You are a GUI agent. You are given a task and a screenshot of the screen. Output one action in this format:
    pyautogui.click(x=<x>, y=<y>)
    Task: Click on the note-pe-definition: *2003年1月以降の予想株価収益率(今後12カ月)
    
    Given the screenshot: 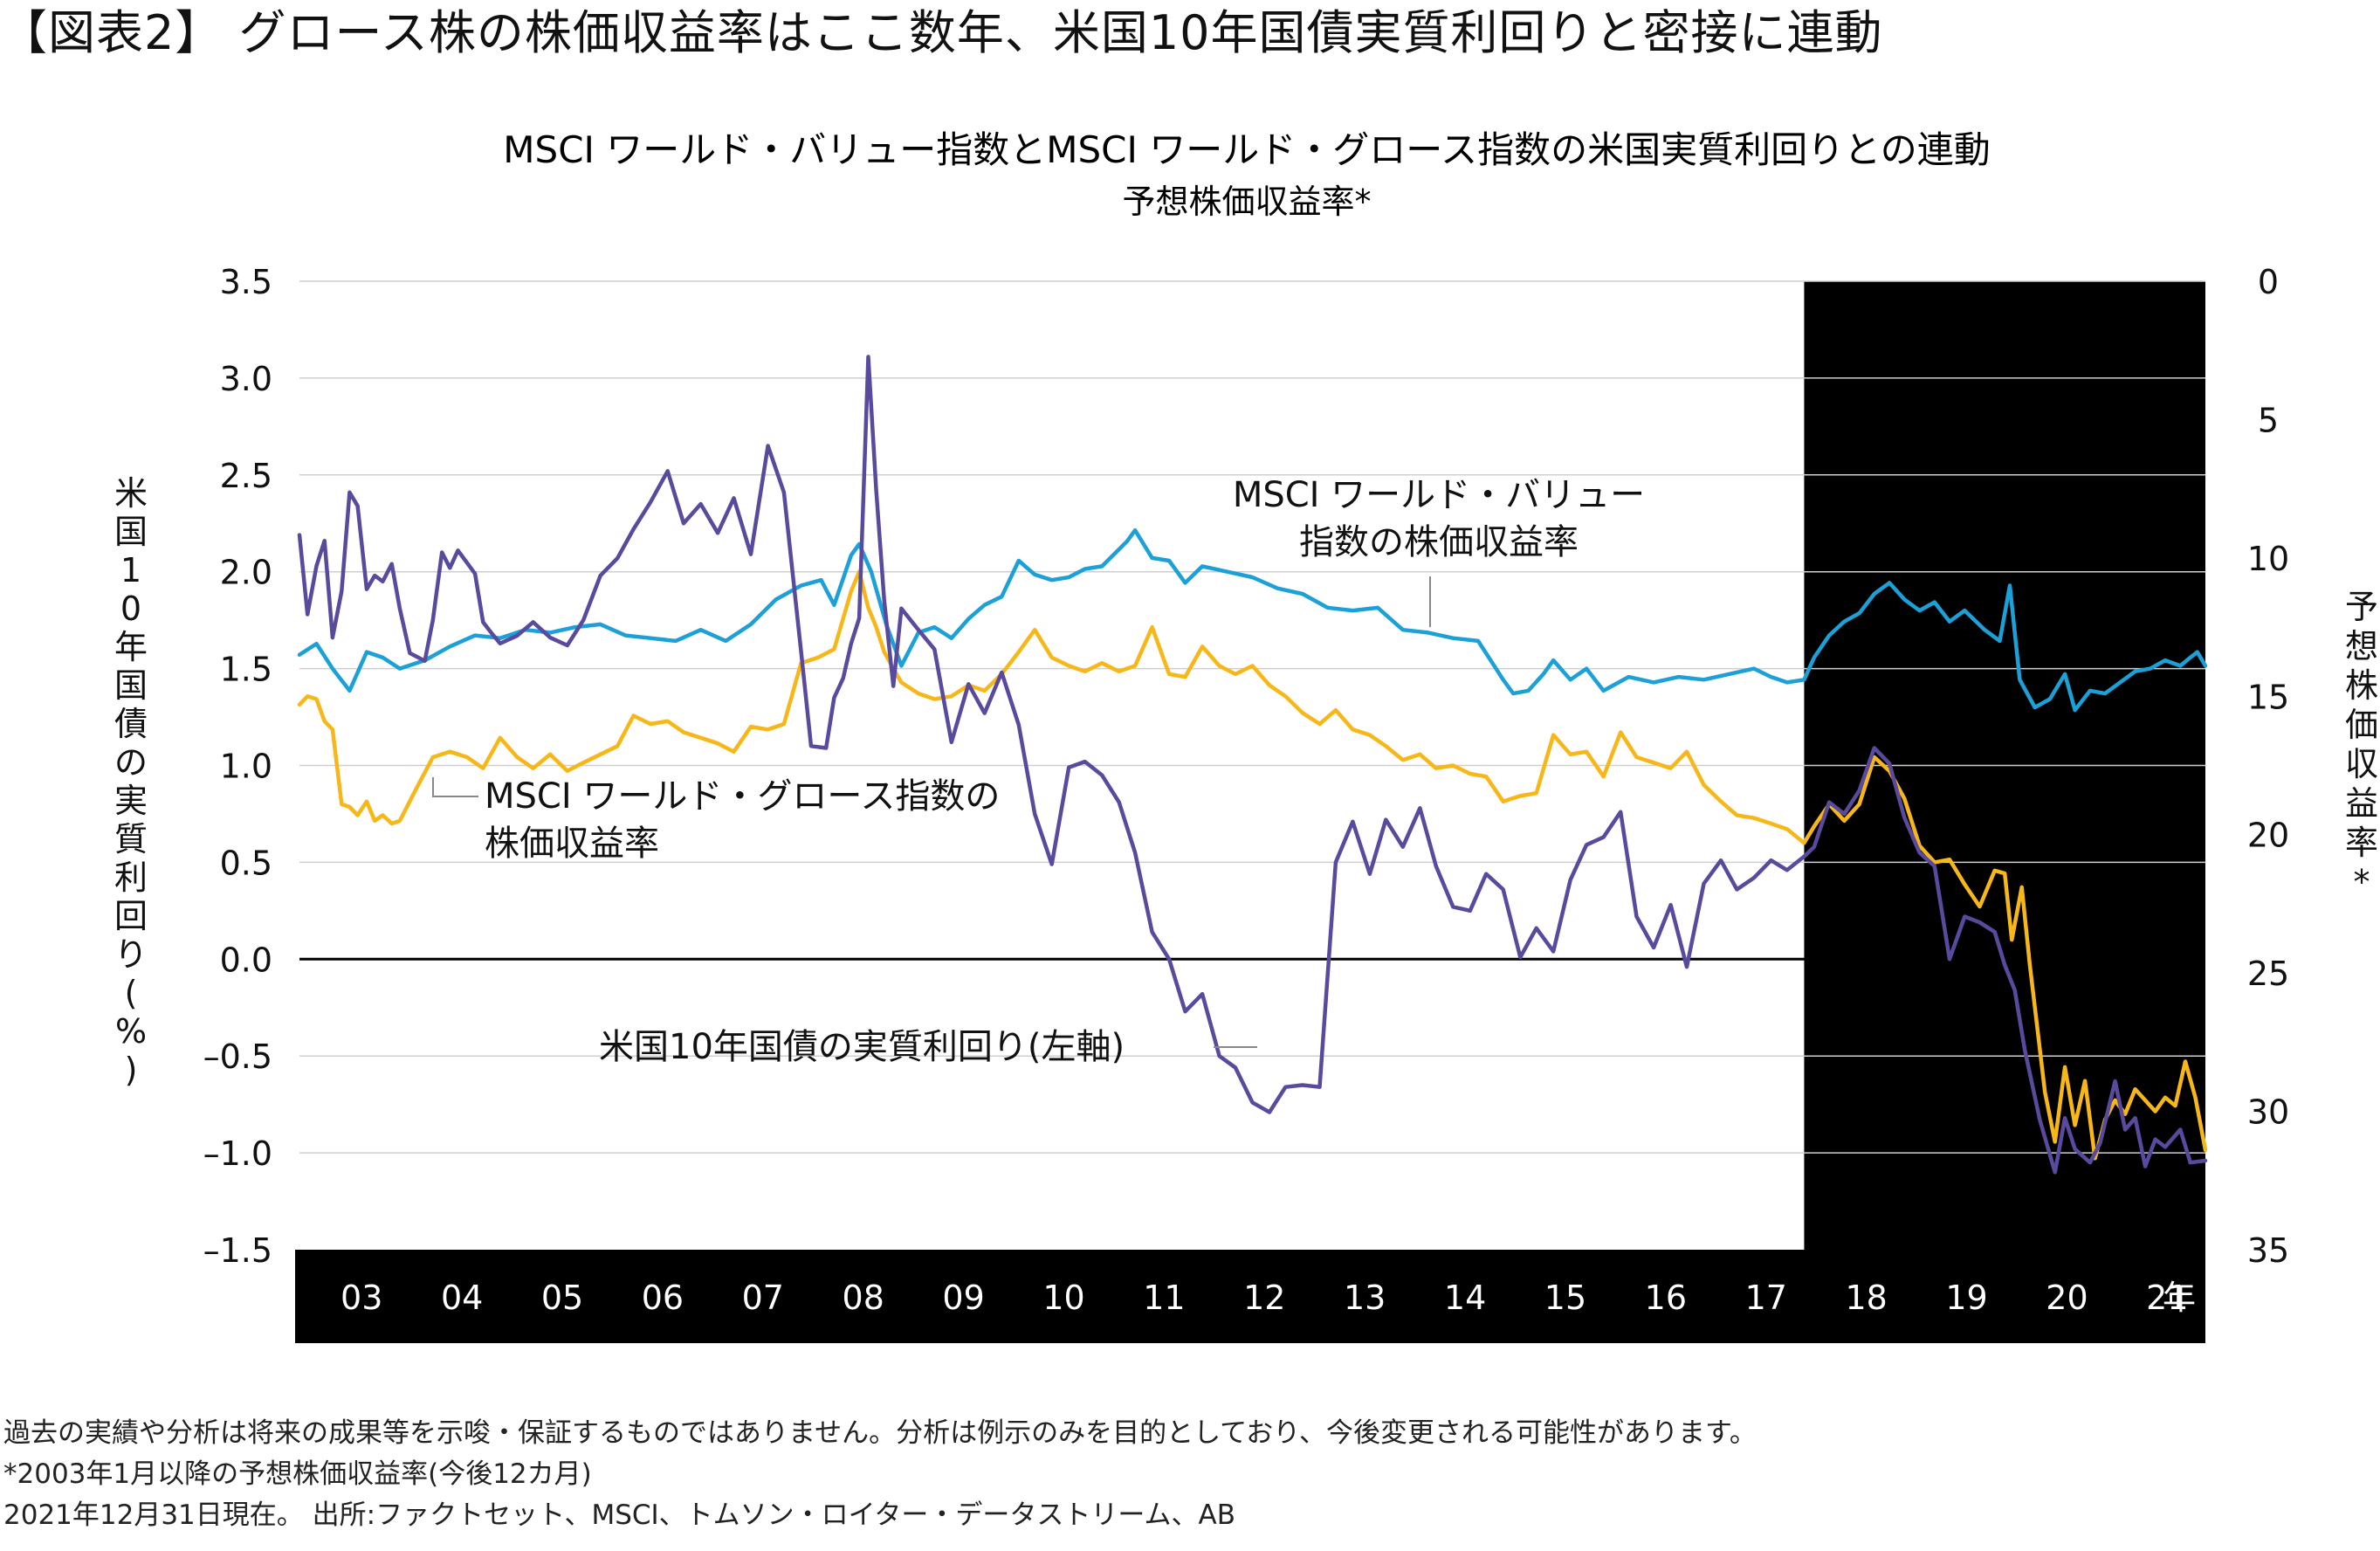 What is the action you would take?
    pyautogui.click(x=297, y=1474)
    